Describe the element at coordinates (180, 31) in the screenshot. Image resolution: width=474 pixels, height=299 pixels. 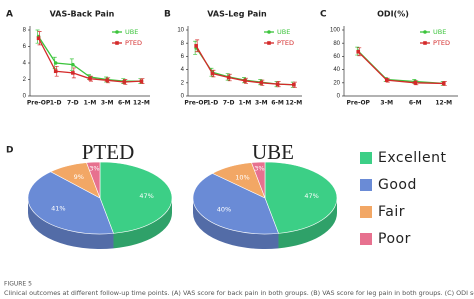
I see `y-tick-label: 10` at that location.